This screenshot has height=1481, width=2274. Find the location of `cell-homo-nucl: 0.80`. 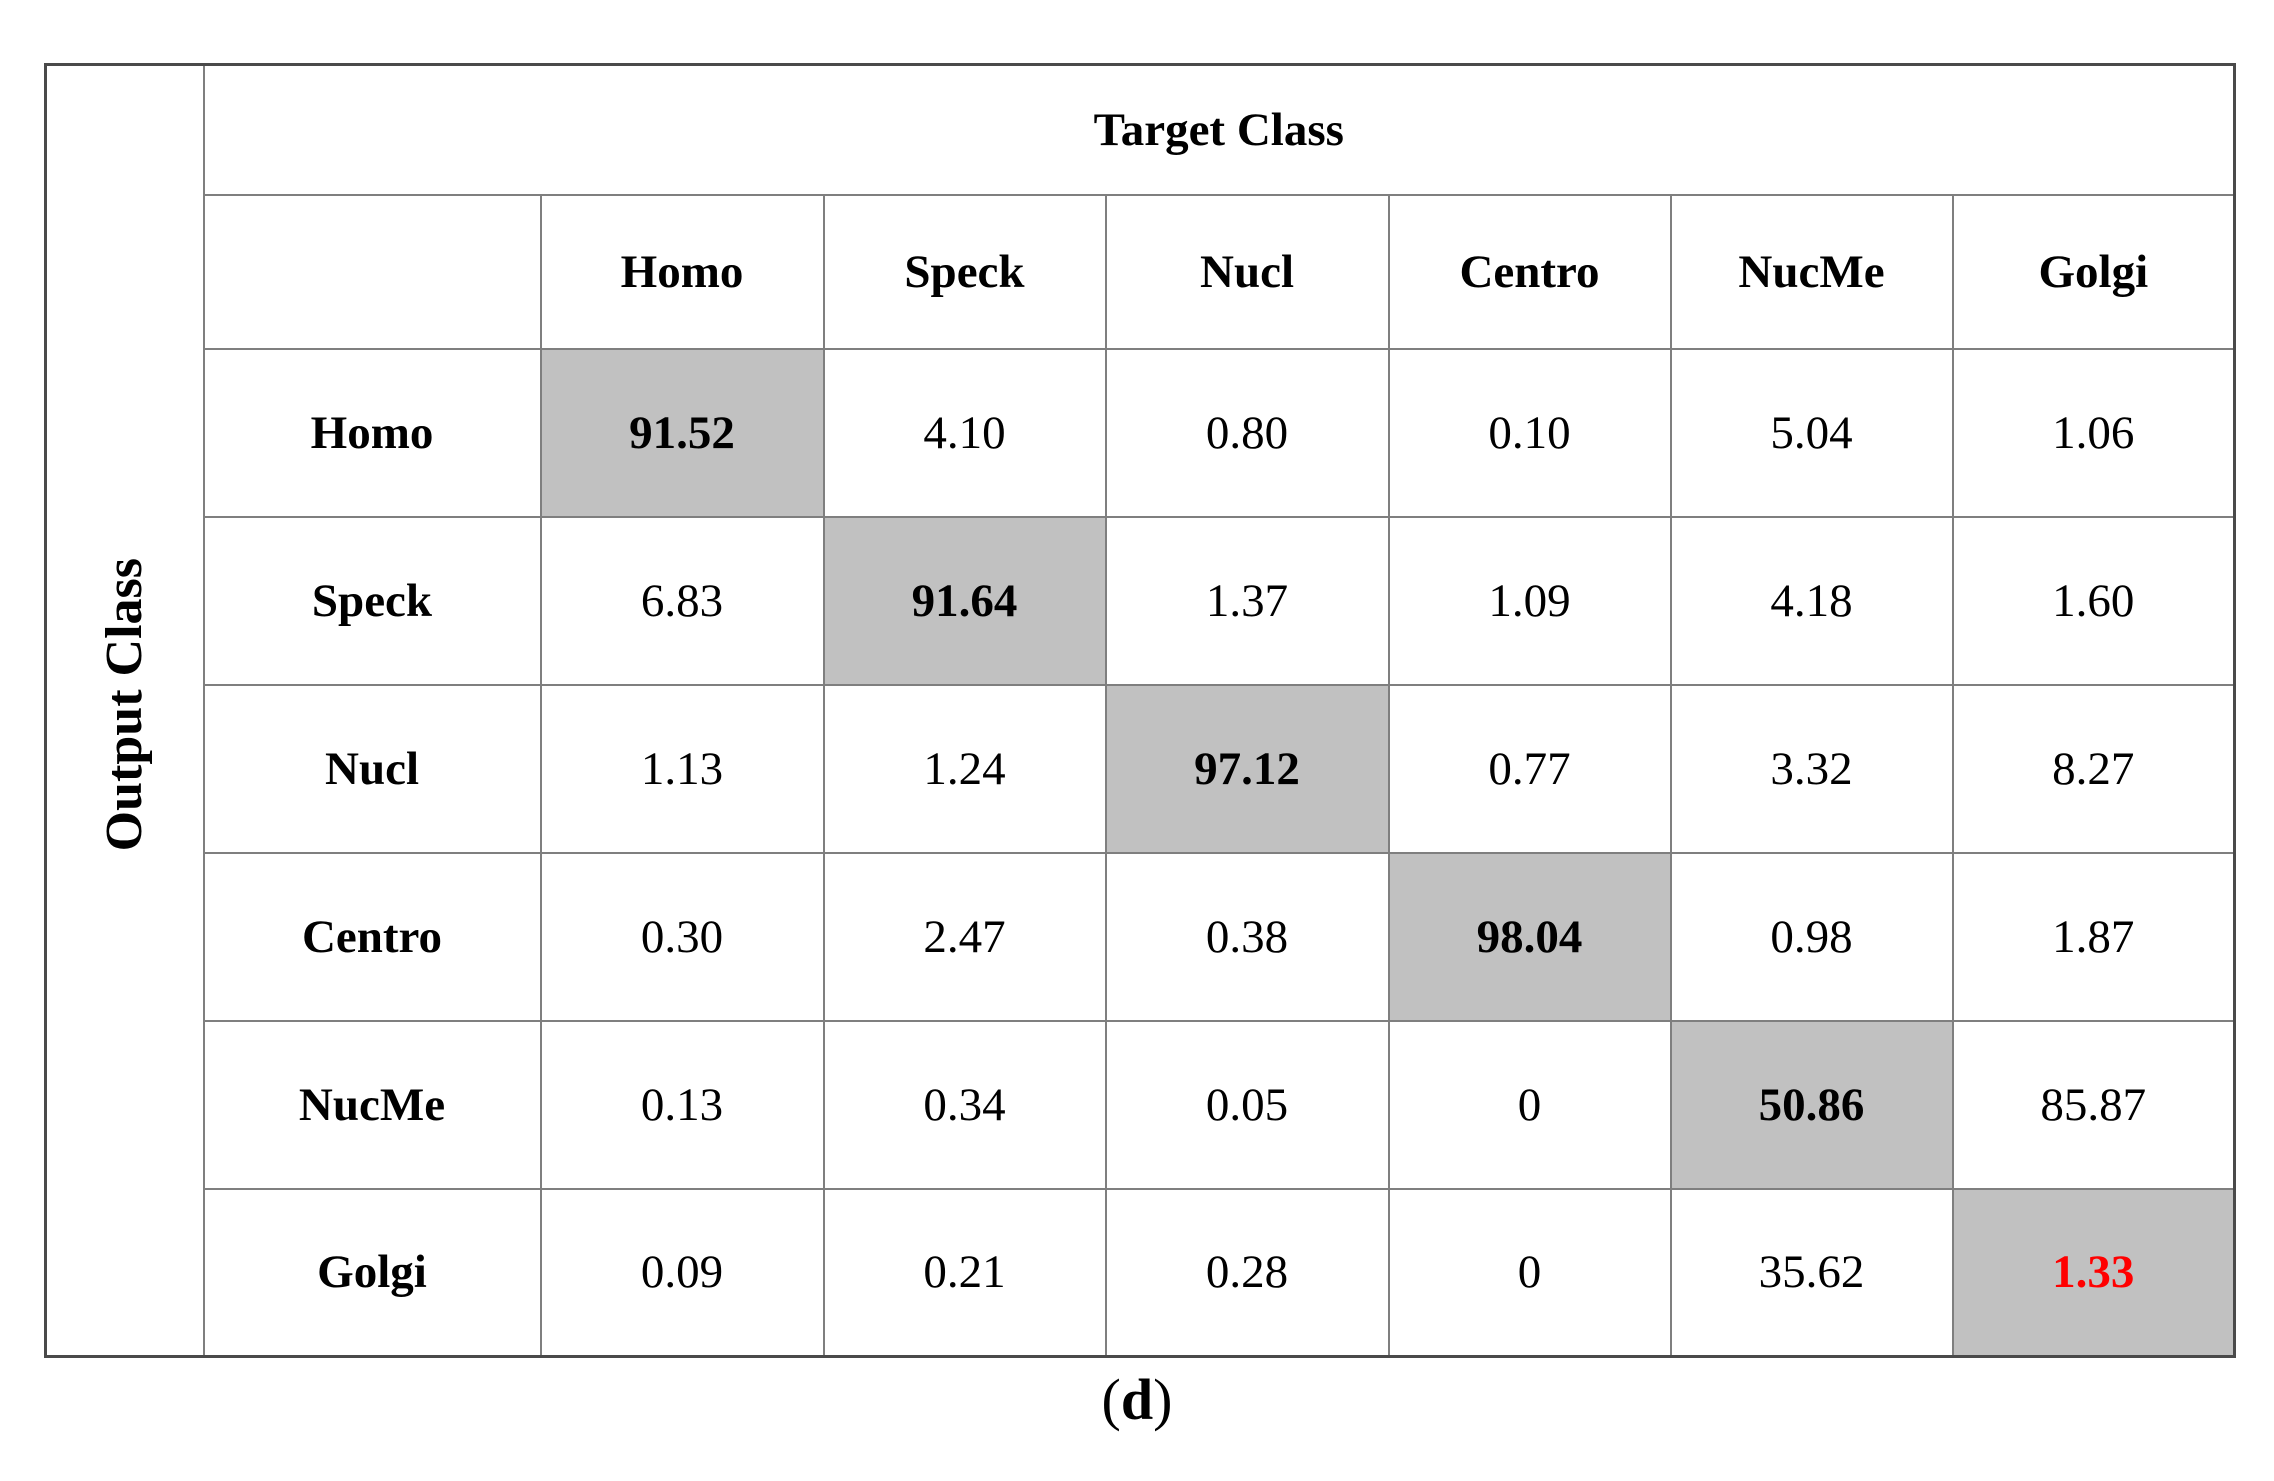

cell-homo-nucl: 0.80 is located at coordinates (1247, 432).